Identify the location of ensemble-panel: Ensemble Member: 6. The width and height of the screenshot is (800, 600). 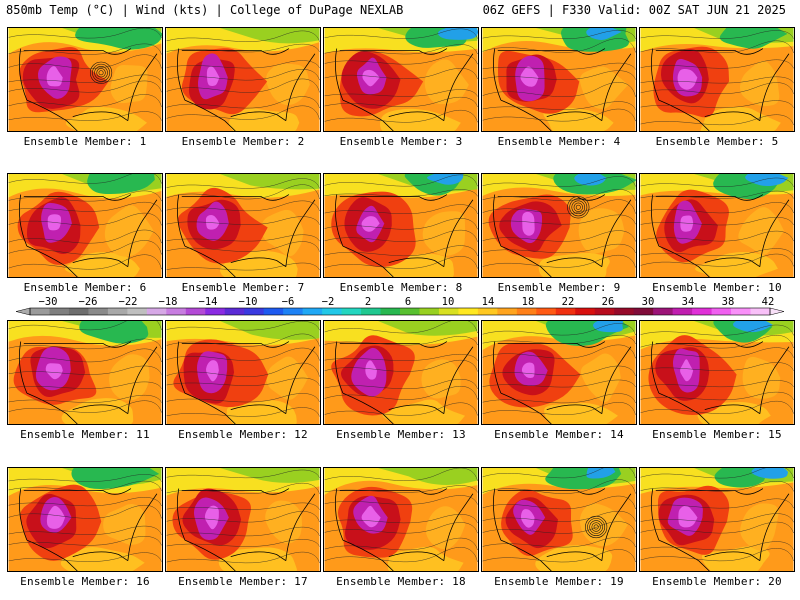
(85, 233).